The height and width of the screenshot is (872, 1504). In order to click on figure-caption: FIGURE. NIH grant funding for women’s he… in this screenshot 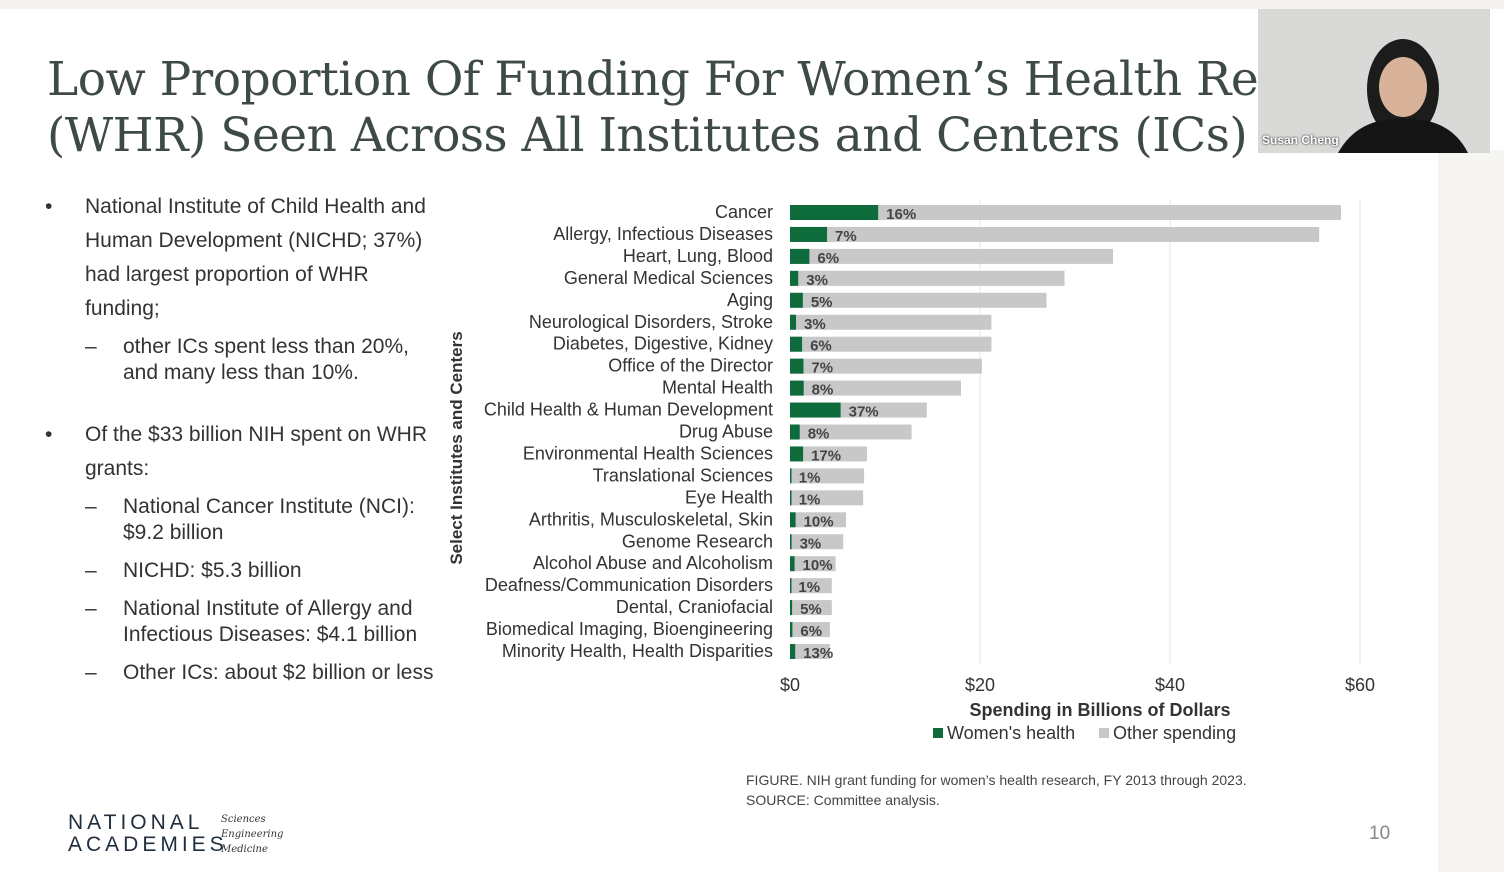, I will do `click(996, 790)`.